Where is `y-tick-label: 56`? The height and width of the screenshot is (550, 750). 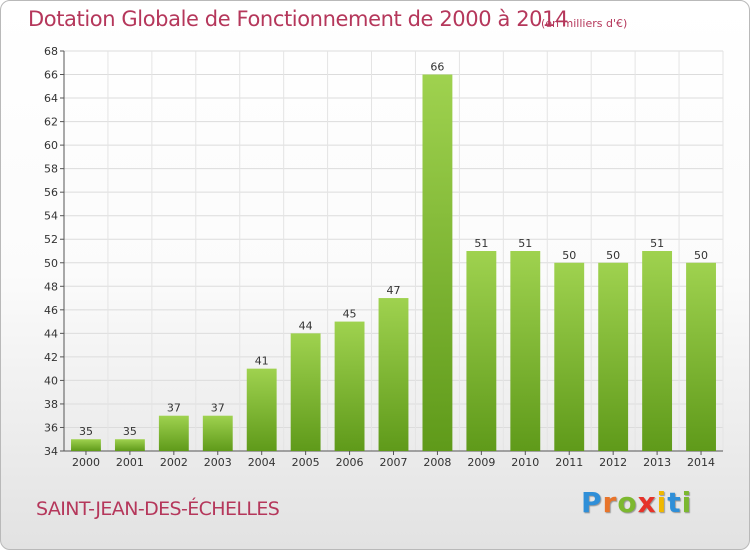 y-tick-label: 56 is located at coordinates (51, 192).